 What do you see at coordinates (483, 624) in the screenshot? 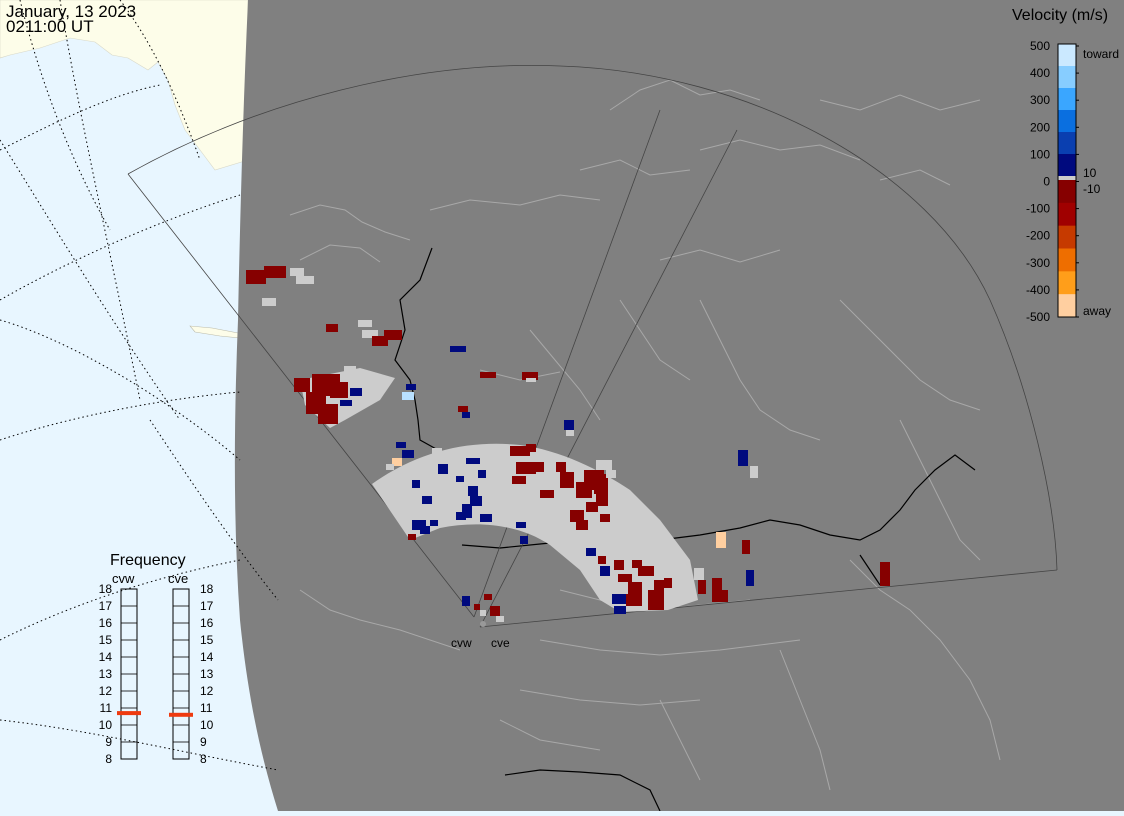
I see `radar-site-cvw-marker` at bounding box center [483, 624].